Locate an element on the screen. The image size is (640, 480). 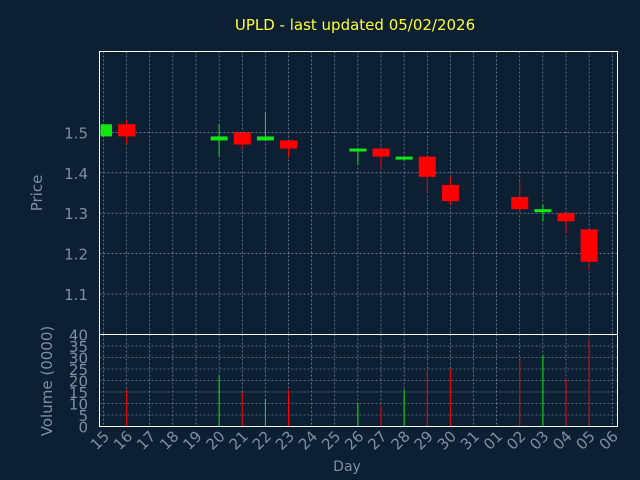
x-axis-label: Day is located at coordinates (347, 467).